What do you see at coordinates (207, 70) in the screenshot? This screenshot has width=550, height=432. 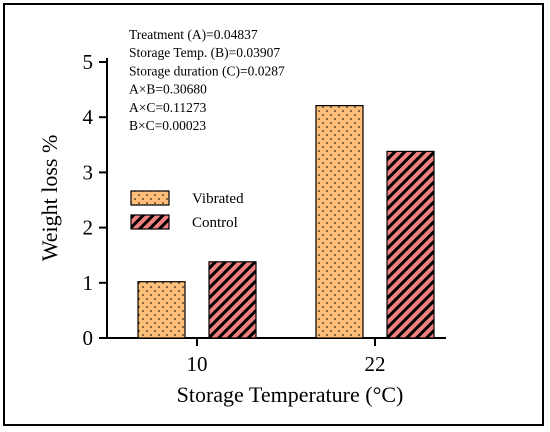 I see `stat-annotation: Storage duration (C)=0.0287` at bounding box center [207, 70].